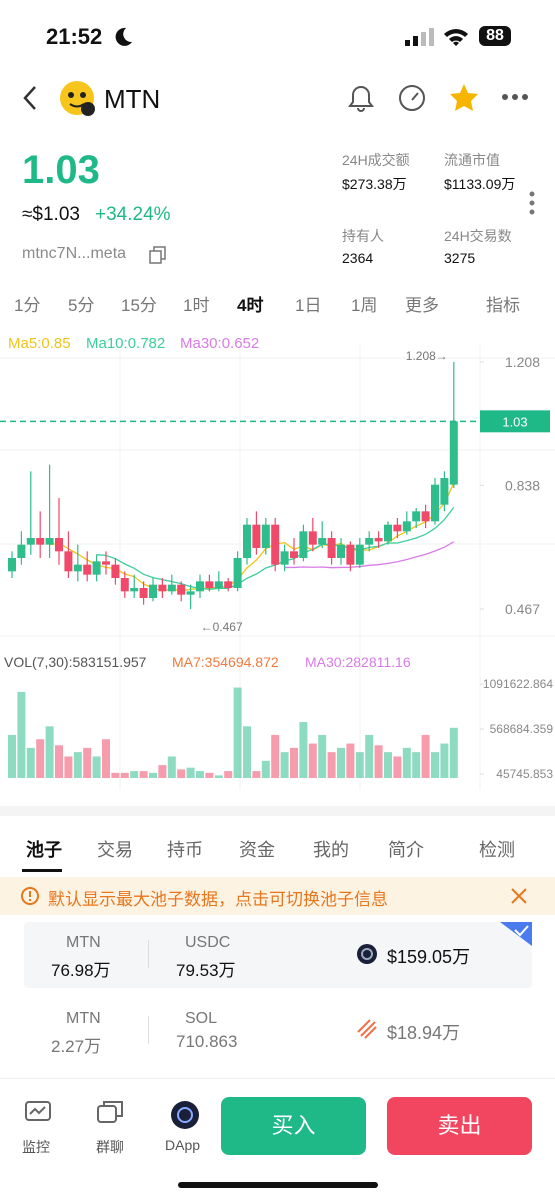 The height and width of the screenshot is (1200, 555). I want to click on address: mtnc7N...meta, so click(74, 253).